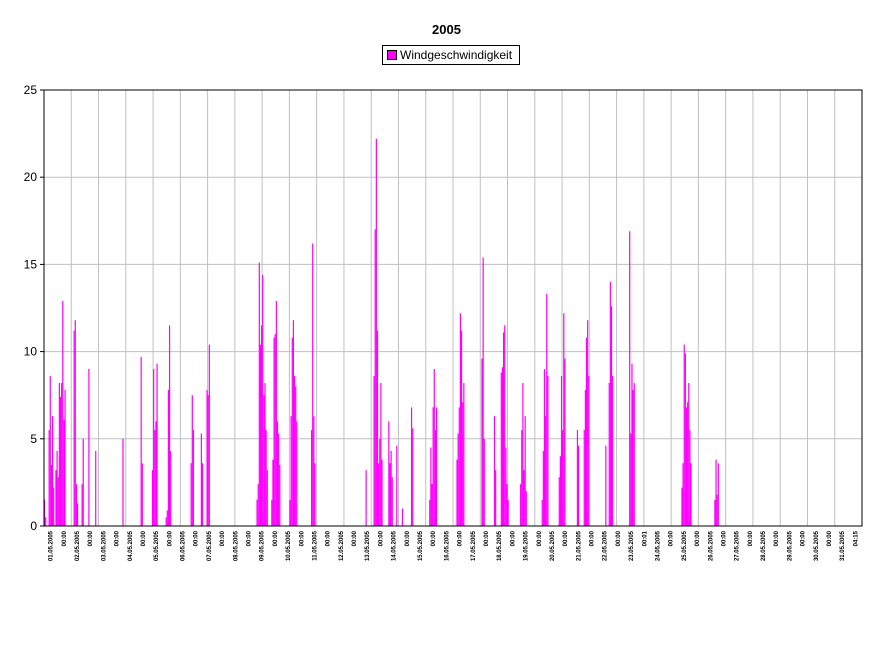 The width and height of the screenshot is (893, 662). Describe the element at coordinates (52, 545) in the screenshot. I see `x-tick-label: 01.05.2005` at that location.